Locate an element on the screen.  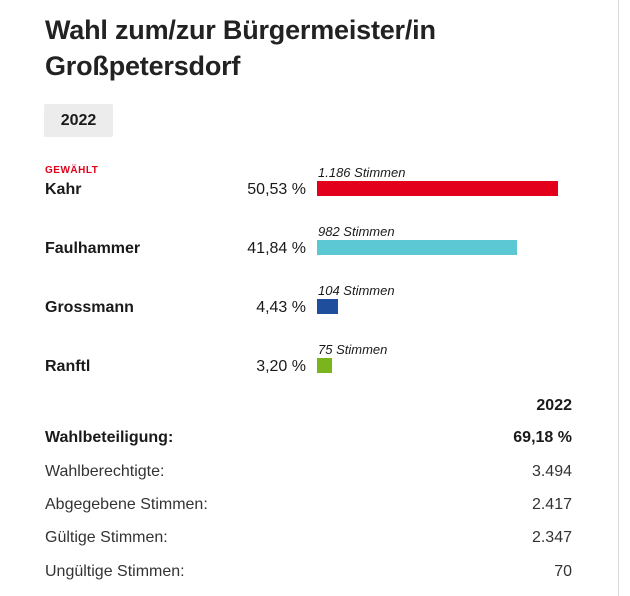
stats-label: Gültige Stimmen: is located at coordinates (106, 537).